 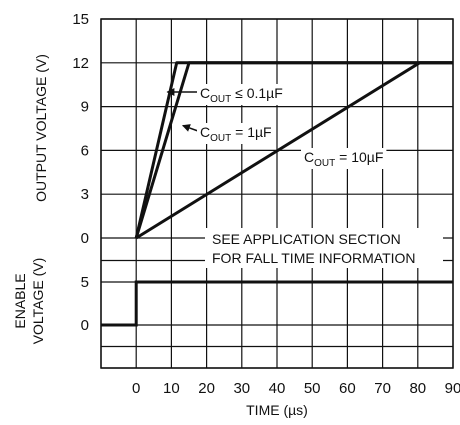 What do you see at coordinates (292, 126) in the screenshot?
I see `curve-labels: COUT ≤ 0.1µF COUT = 1µF COUT = 10µF` at bounding box center [292, 126].